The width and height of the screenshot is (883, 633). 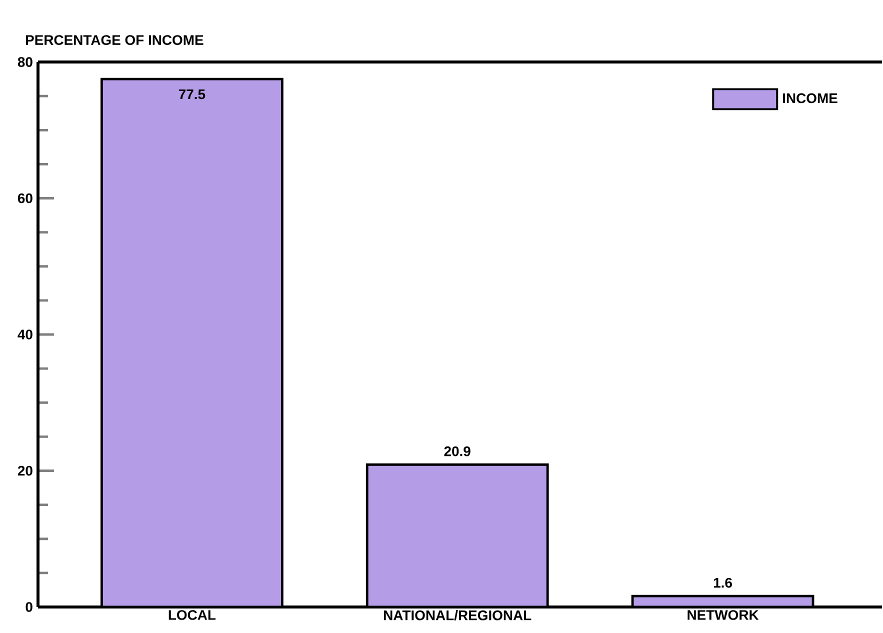 I want to click on y-tick-label: 0, so click(x=29, y=607).